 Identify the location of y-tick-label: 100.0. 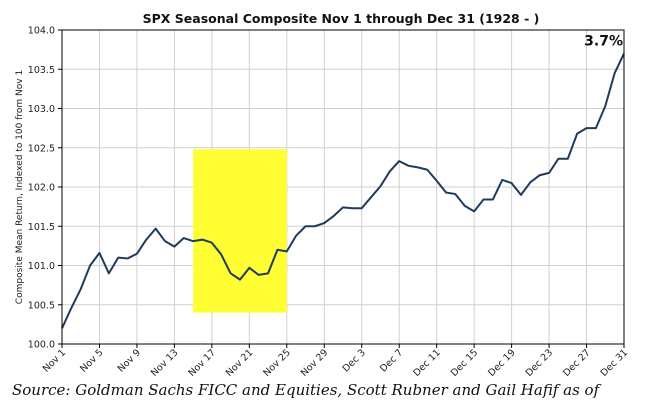
(41, 345).